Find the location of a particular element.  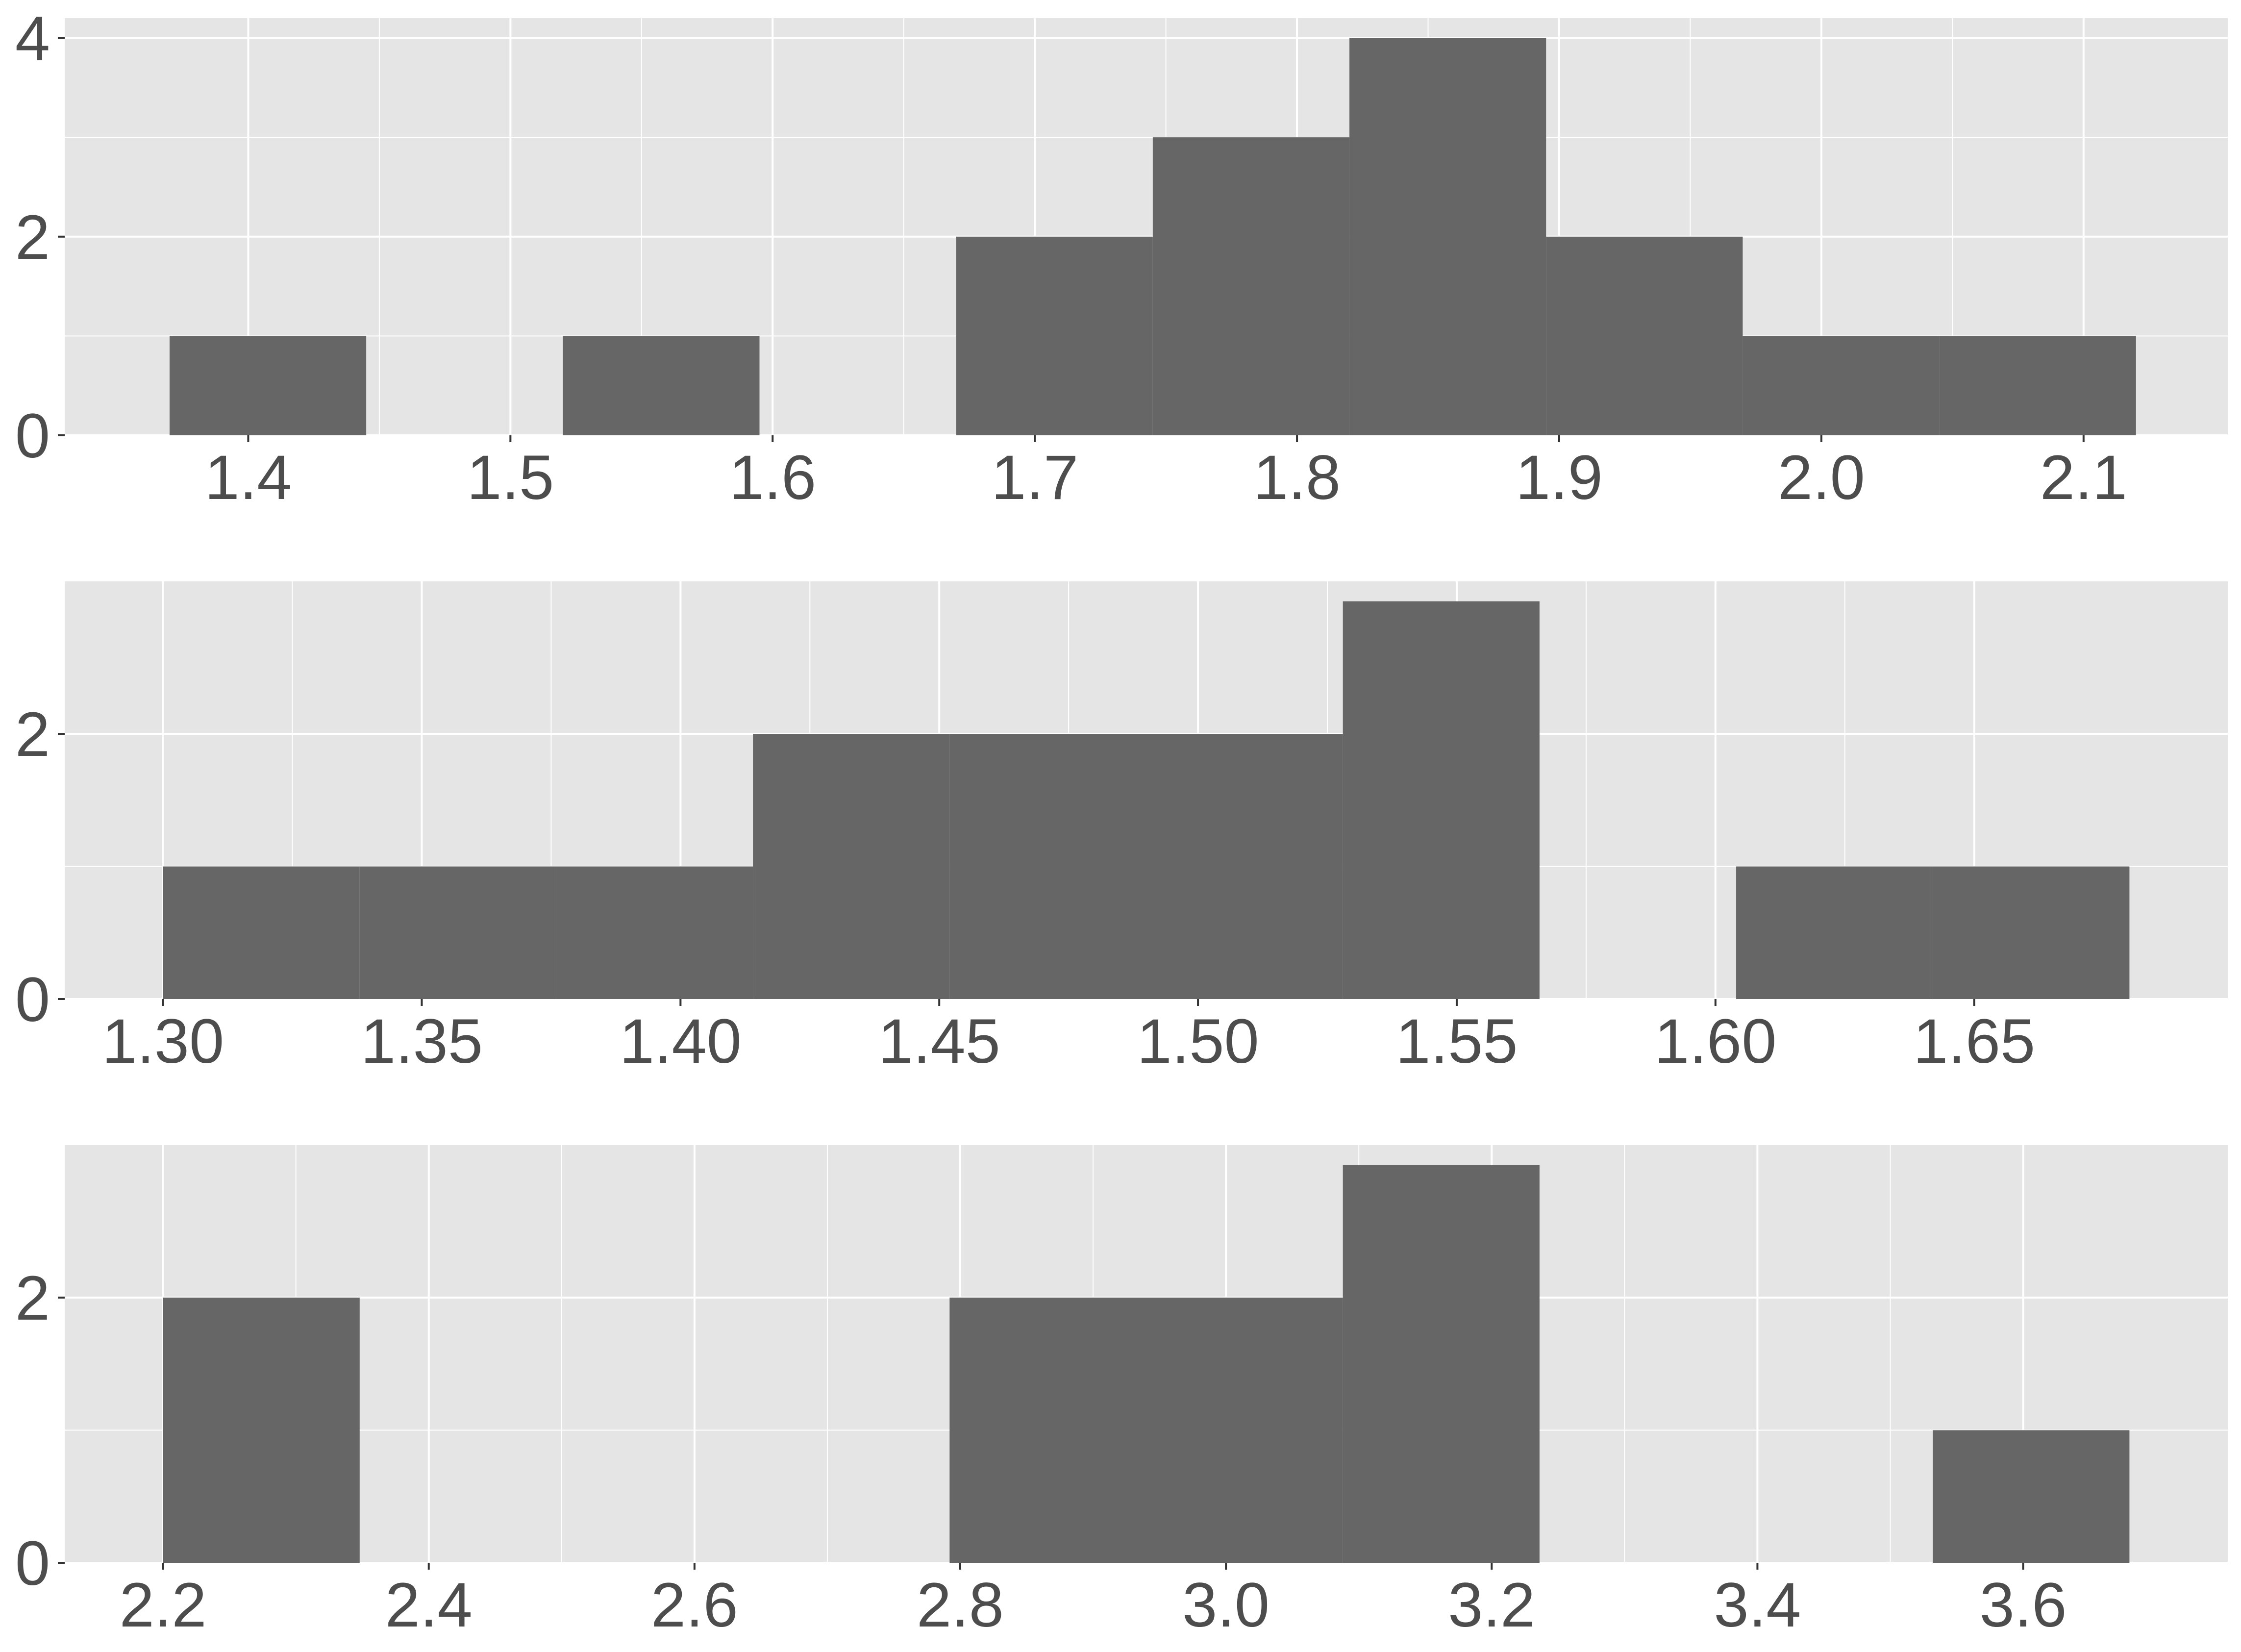

x-tick-label: 3.6 is located at coordinates (2024, 1605).